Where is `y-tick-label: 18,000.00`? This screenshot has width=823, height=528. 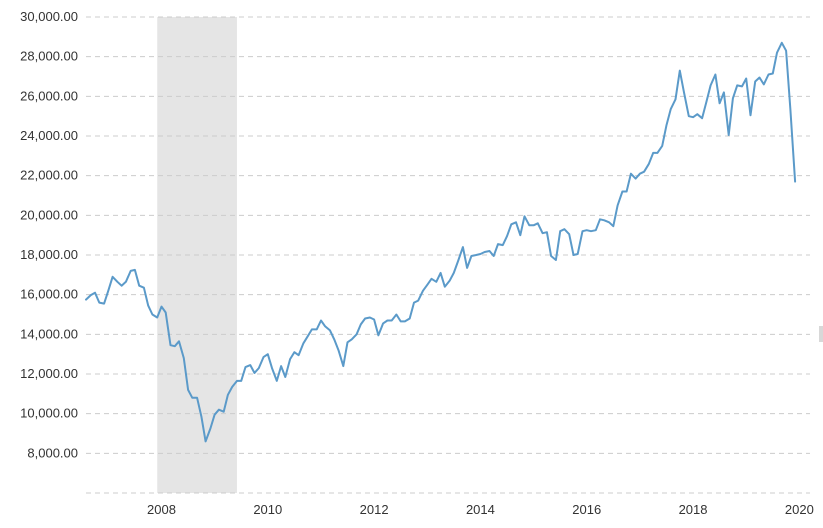 y-tick-label: 18,000.00 is located at coordinates (49, 254).